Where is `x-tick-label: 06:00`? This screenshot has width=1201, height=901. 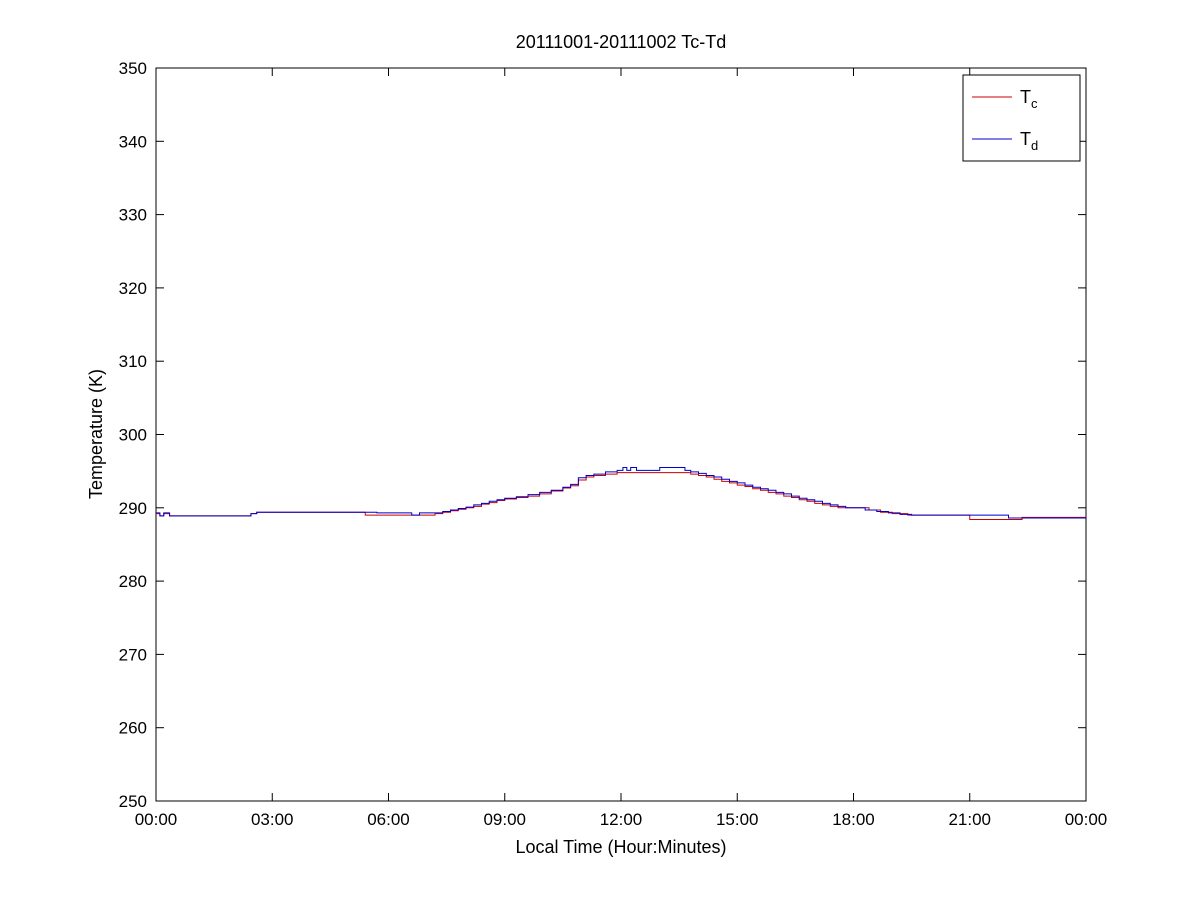 x-tick-label: 06:00 is located at coordinates (388, 819).